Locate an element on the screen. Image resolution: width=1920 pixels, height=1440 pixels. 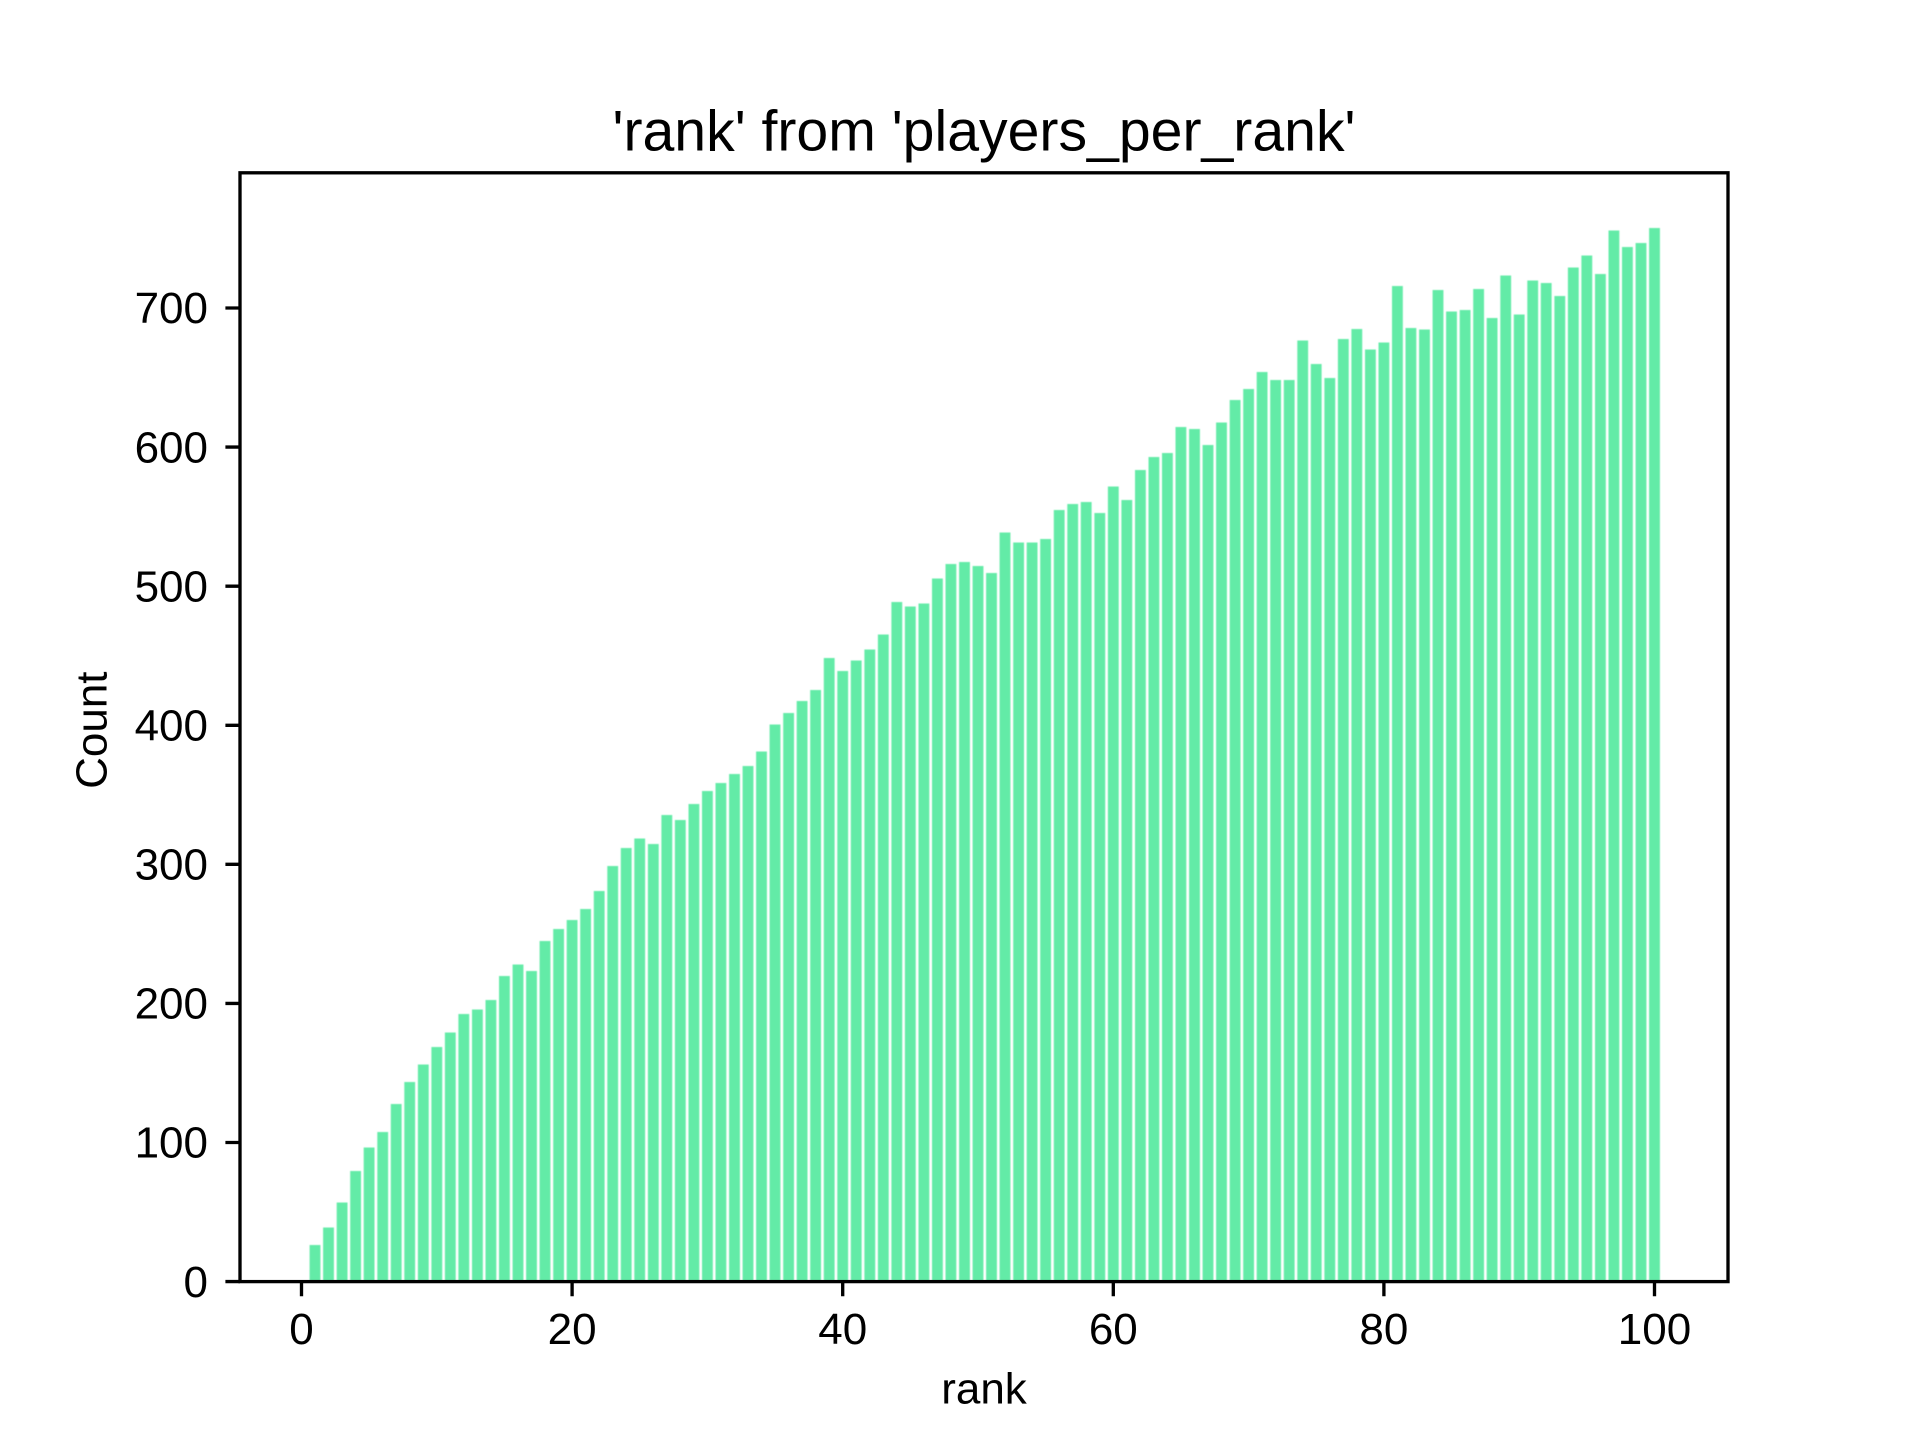
svg-text: 60 is located at coordinates (1113, 1329).